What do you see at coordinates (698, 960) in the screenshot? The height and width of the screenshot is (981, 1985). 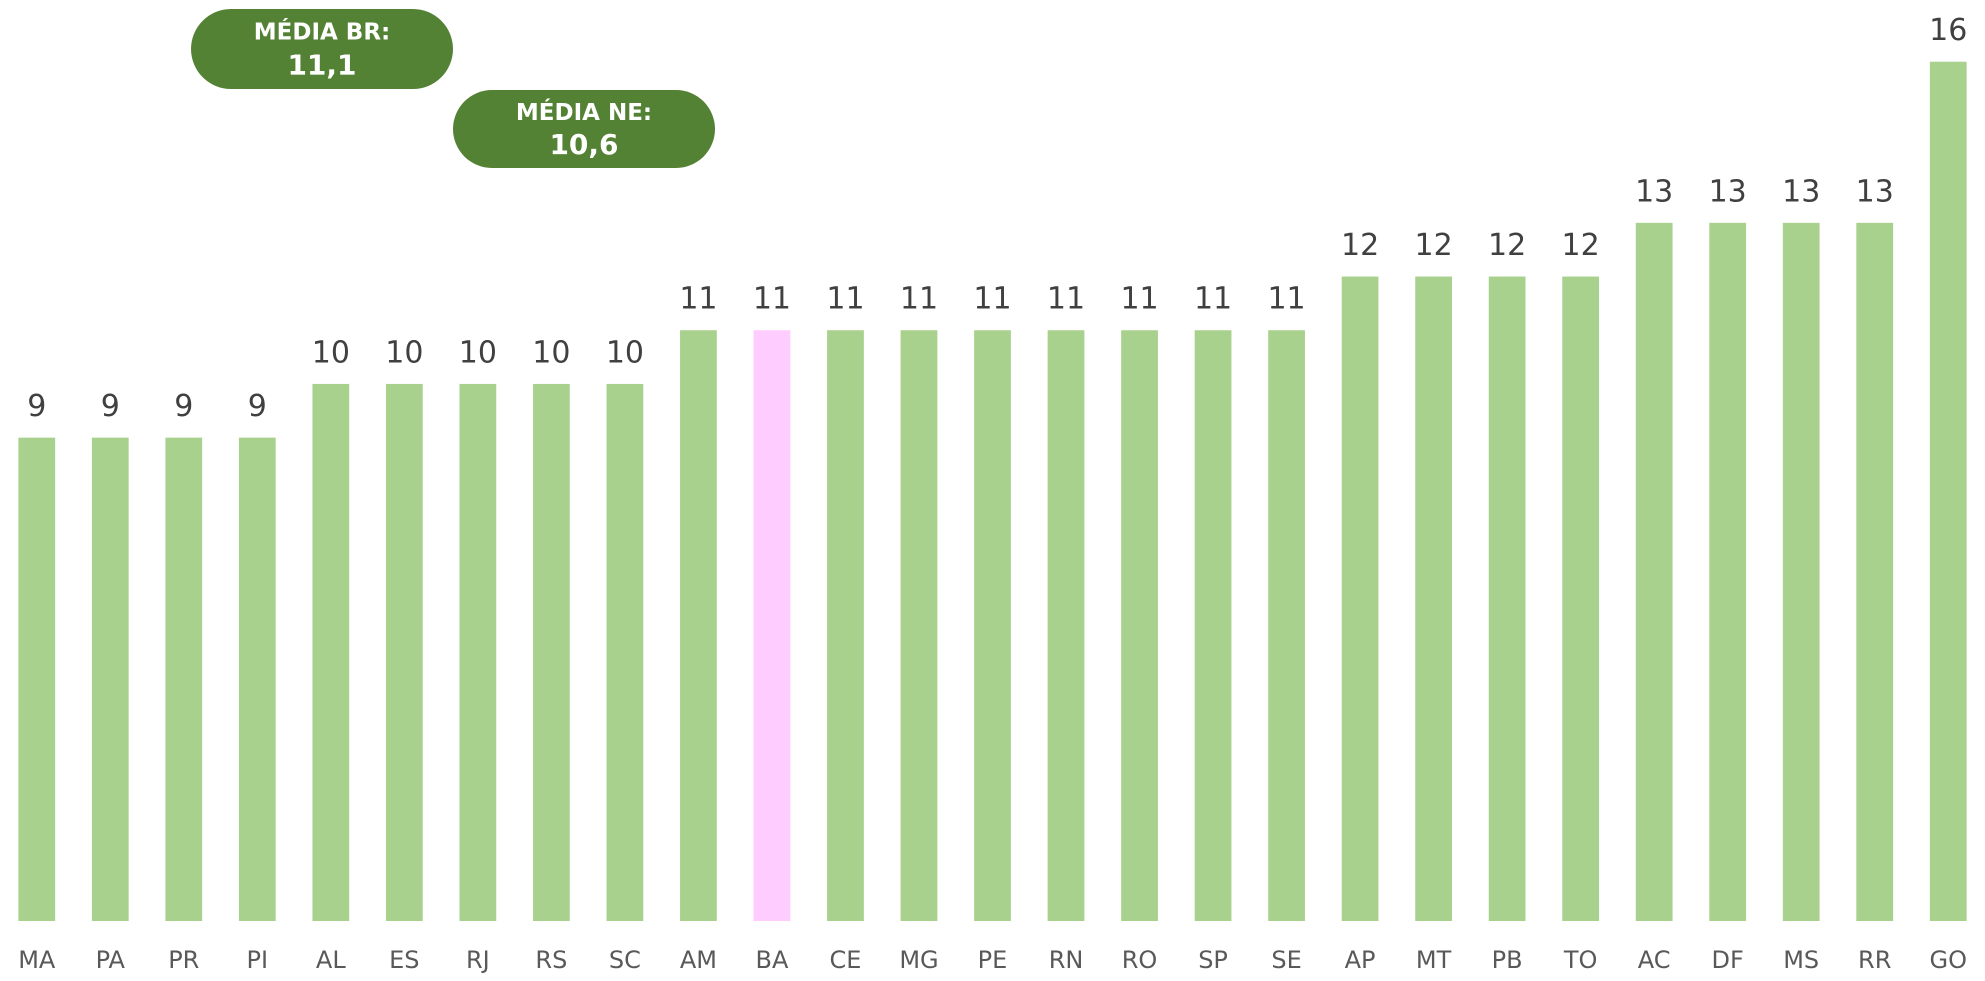 I see `x-tick-label: AM` at bounding box center [698, 960].